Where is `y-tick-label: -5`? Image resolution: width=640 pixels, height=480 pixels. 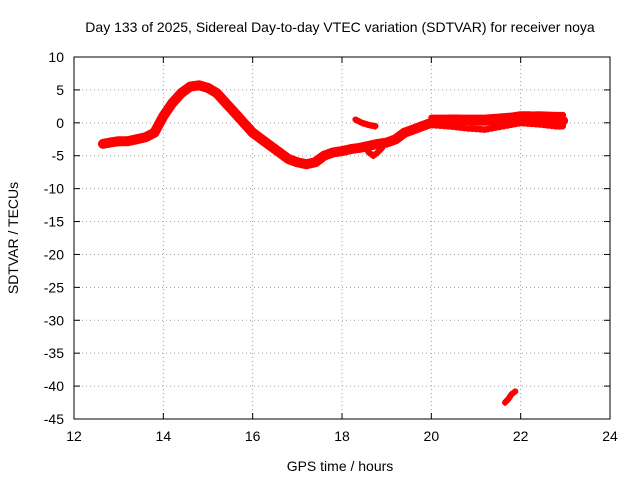
y-tick-label: -5 is located at coordinates (58, 156).